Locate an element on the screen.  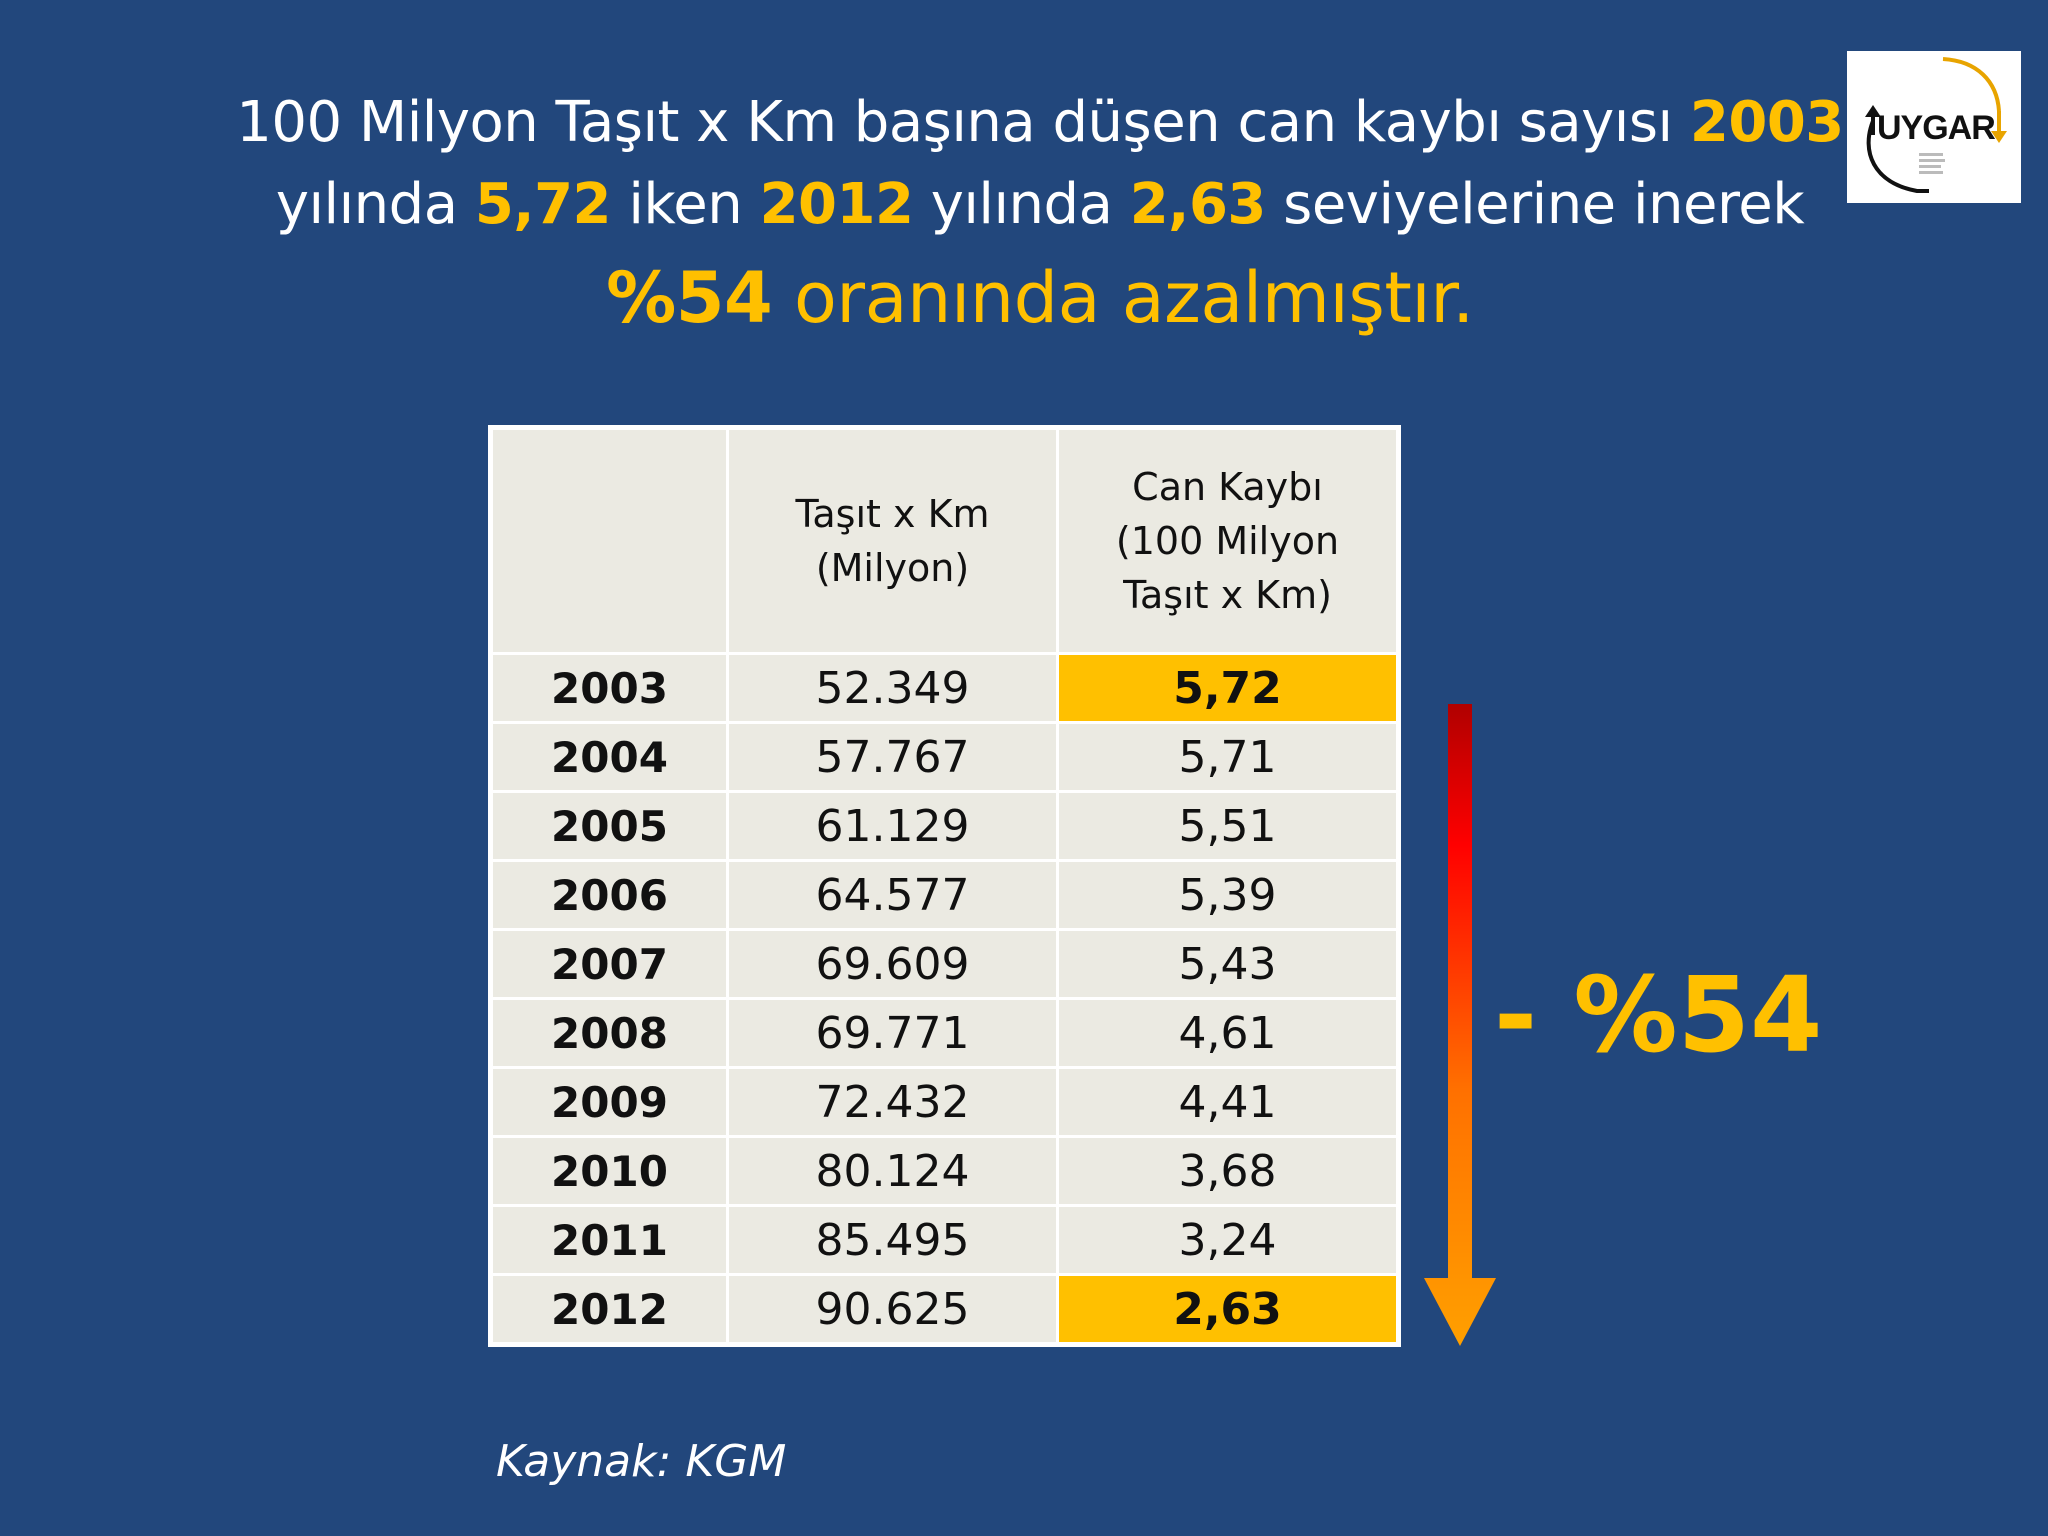
logo-swoosh-icon is located at coordinates (1936, 125).